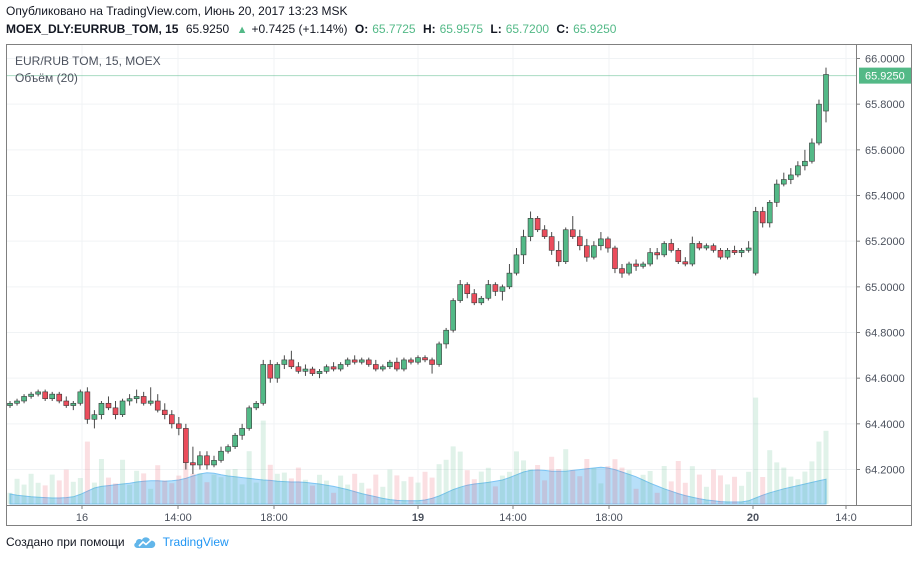 The height and width of the screenshot is (562, 916). Describe the element at coordinates (885, 242) in the screenshot. I see `price-tick-label: 65.2000` at that location.